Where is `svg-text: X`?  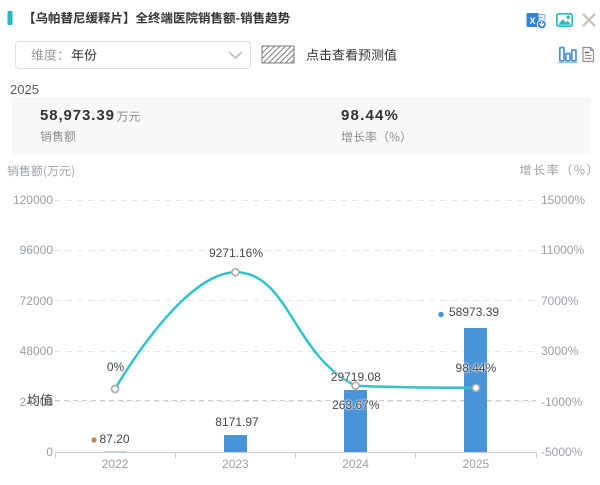 svg-text: X is located at coordinates (532, 21).